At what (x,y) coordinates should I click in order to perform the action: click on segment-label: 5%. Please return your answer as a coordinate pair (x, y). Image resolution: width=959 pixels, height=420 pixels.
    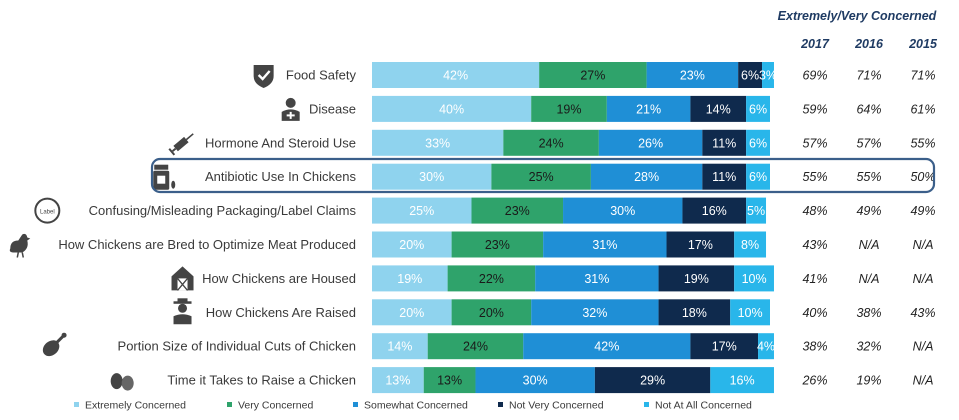
    Looking at the image, I should click on (756, 211).